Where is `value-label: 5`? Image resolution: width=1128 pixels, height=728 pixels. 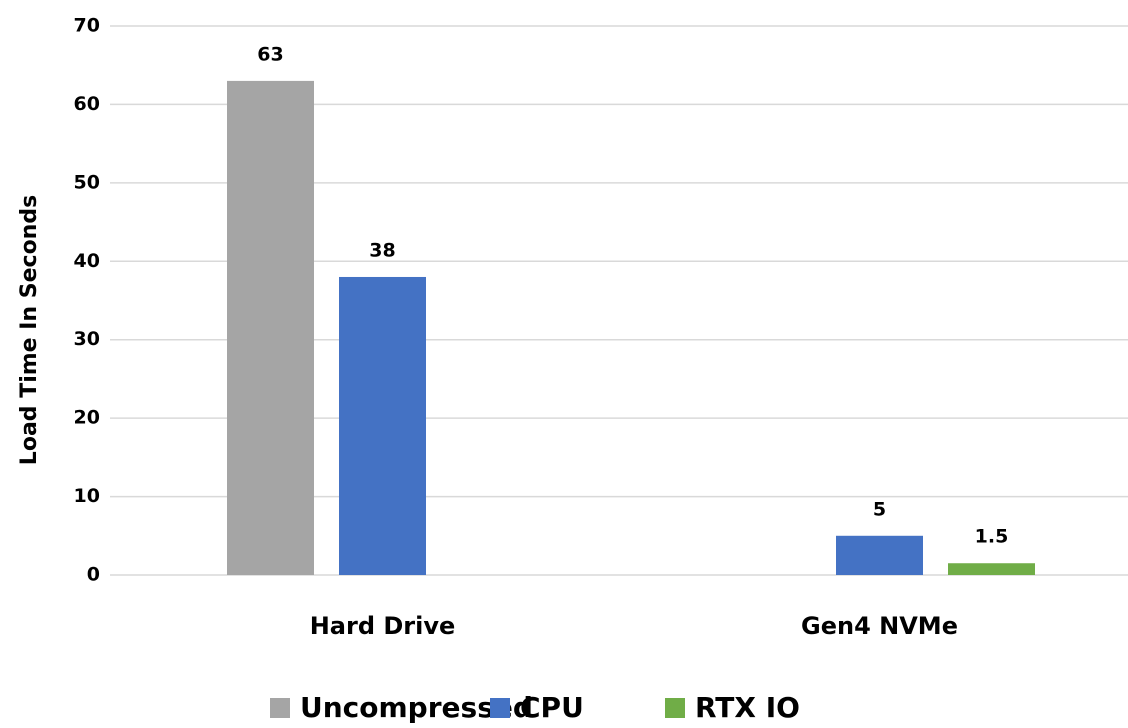
value-label: 5 is located at coordinates (879, 509).